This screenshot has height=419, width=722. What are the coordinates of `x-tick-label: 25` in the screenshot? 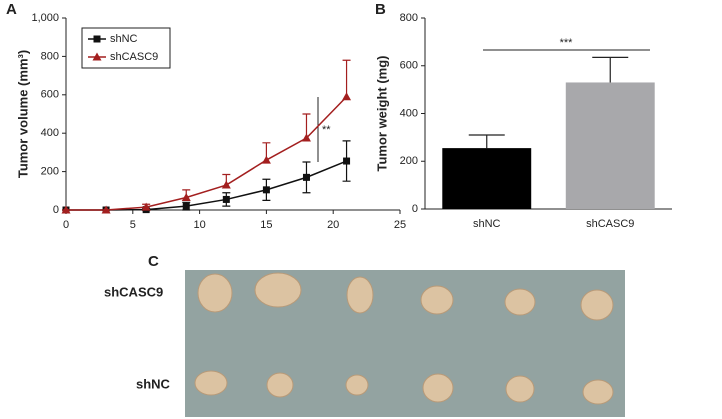 It's located at (400, 225).